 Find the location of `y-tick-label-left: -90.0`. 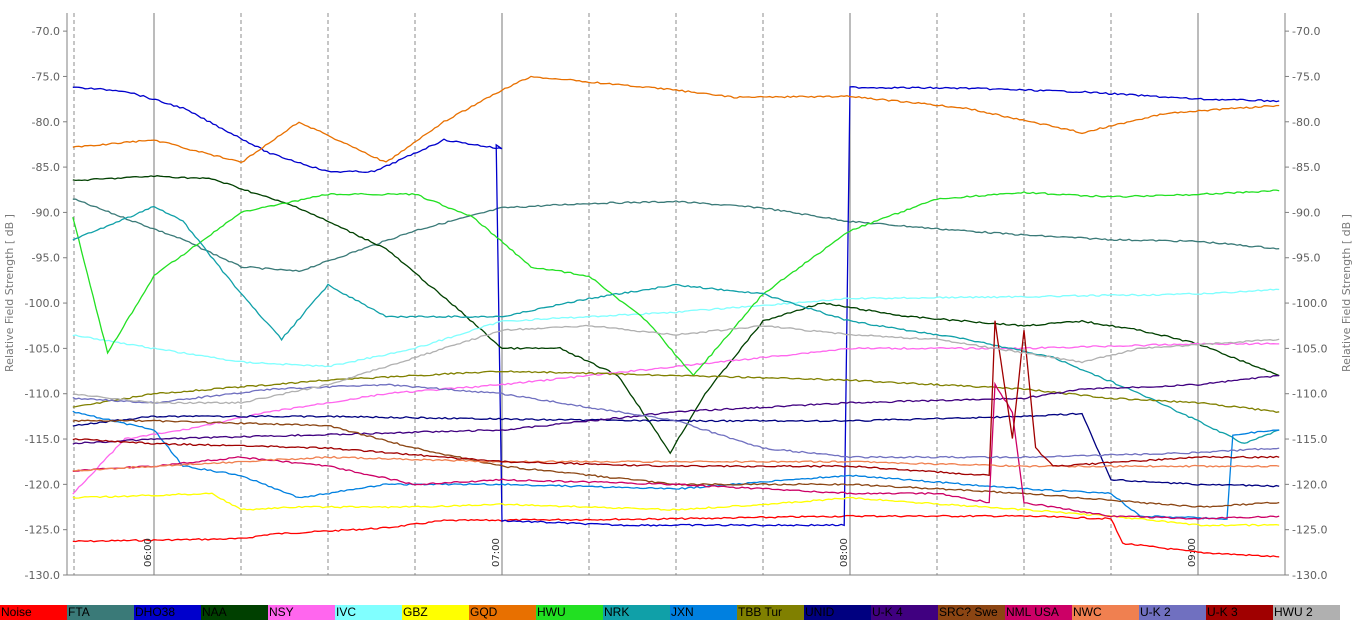

y-tick-label-left: -90.0 is located at coordinates (46, 212).